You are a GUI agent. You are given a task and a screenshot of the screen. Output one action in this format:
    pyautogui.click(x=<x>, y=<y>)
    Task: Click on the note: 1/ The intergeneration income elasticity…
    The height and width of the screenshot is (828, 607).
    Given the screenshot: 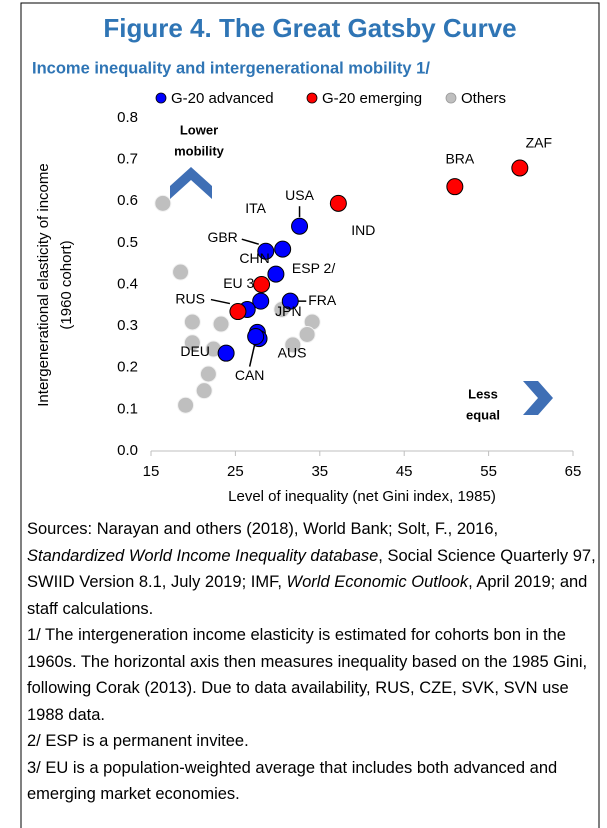 What is the action you would take?
    pyautogui.click(x=307, y=675)
    